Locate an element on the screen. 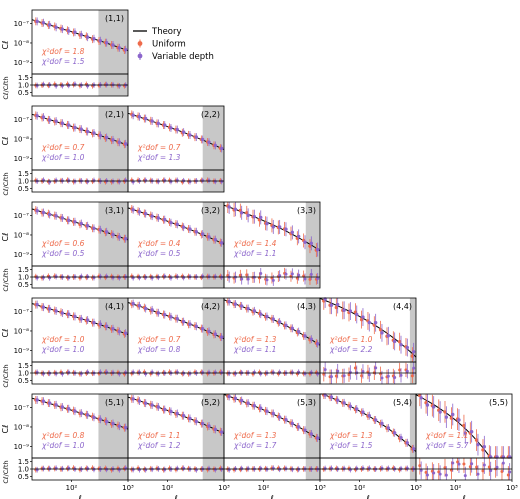 Image resolution: width=520 pixels, height=499 pixels. chi2-variable: χ²dof = 1.3 is located at coordinates (159, 157).